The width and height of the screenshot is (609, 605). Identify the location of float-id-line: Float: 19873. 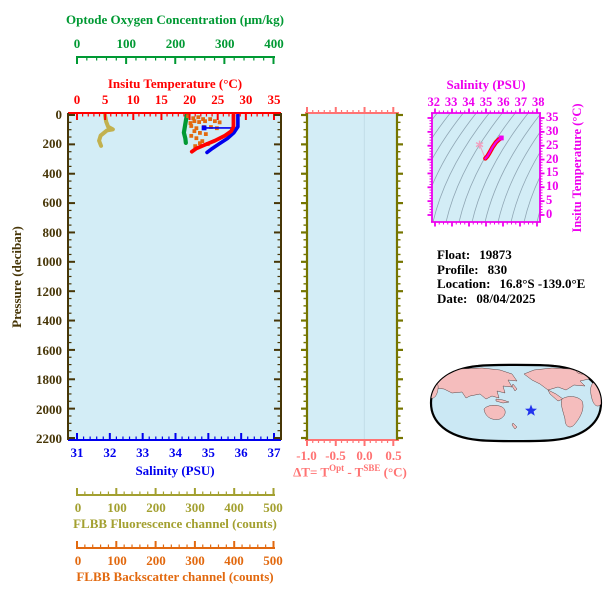
(511, 255).